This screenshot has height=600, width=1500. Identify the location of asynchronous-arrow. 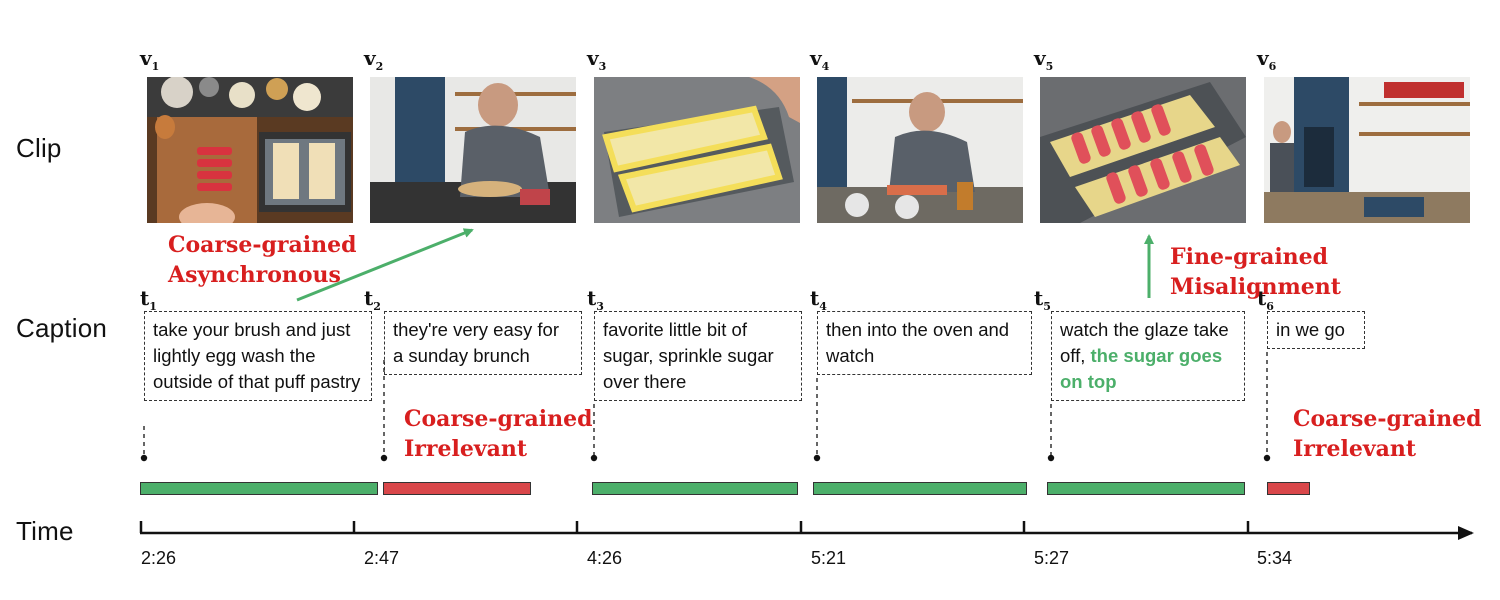
(385, 265).